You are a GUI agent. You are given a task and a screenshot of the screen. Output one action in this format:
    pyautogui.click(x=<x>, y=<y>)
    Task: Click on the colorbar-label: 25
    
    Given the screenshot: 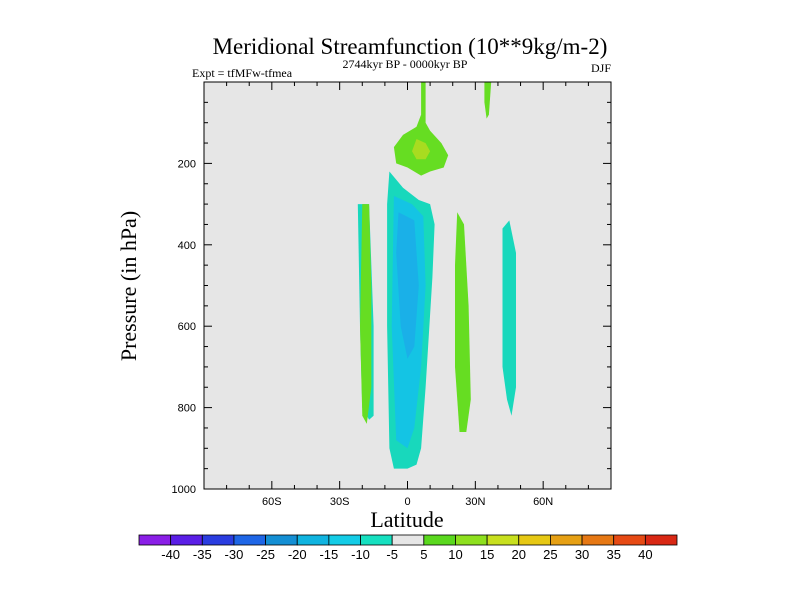 What is the action you would take?
    pyautogui.click(x=550, y=554)
    